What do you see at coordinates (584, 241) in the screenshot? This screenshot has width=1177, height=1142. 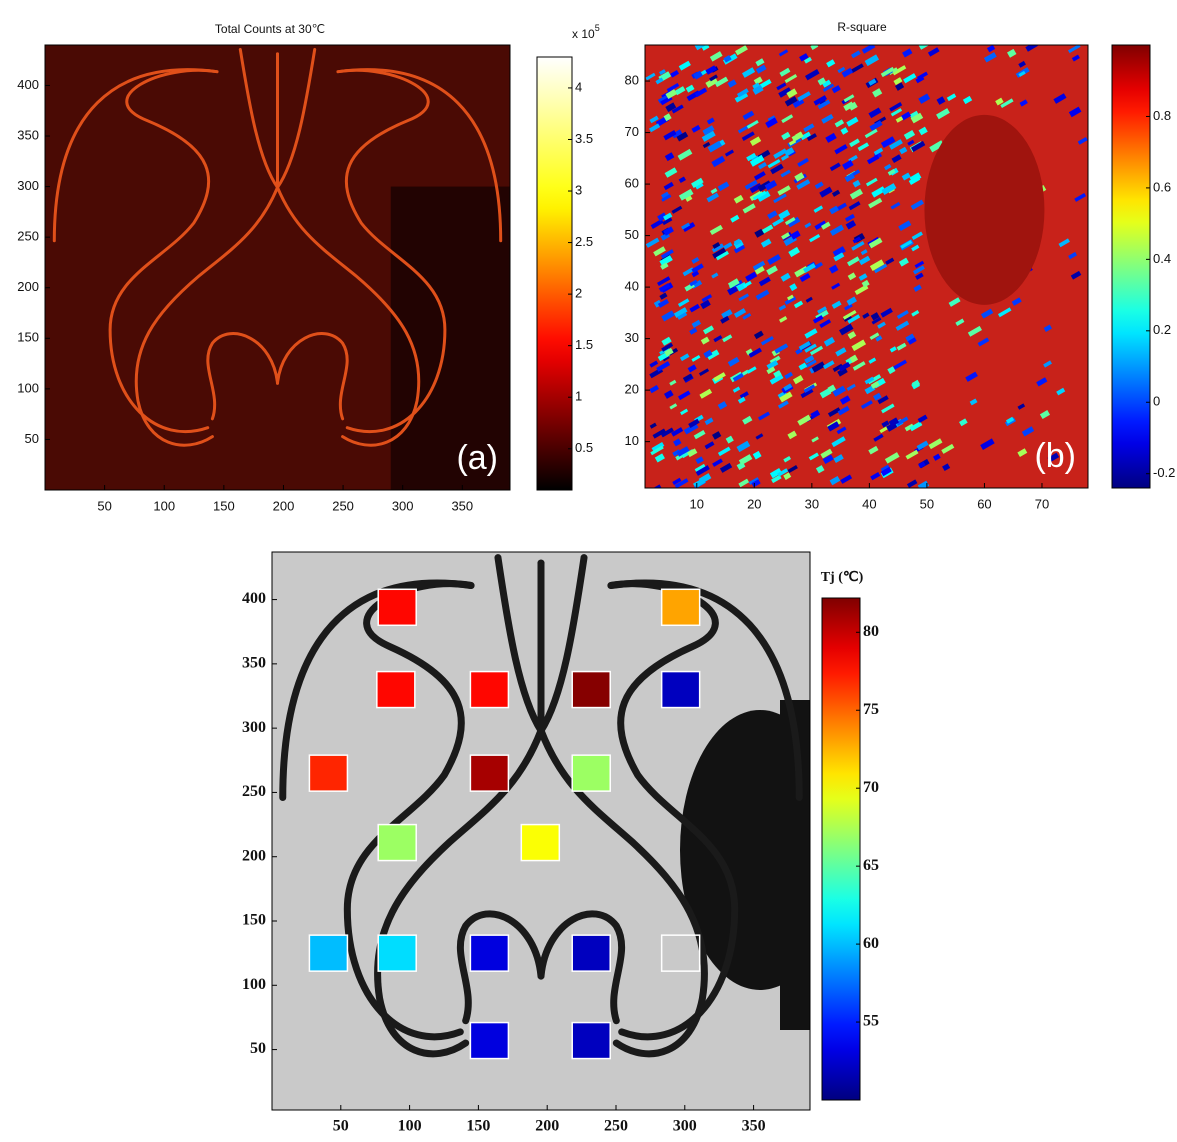 I see `colorbar-tick-label: 2.5` at bounding box center [584, 241].